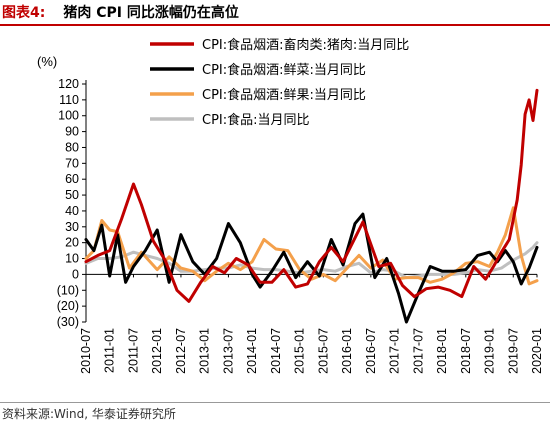  Describe the element at coordinates (276, 351) in the screenshot. I see `x-tick-label: 2014-07` at that location.